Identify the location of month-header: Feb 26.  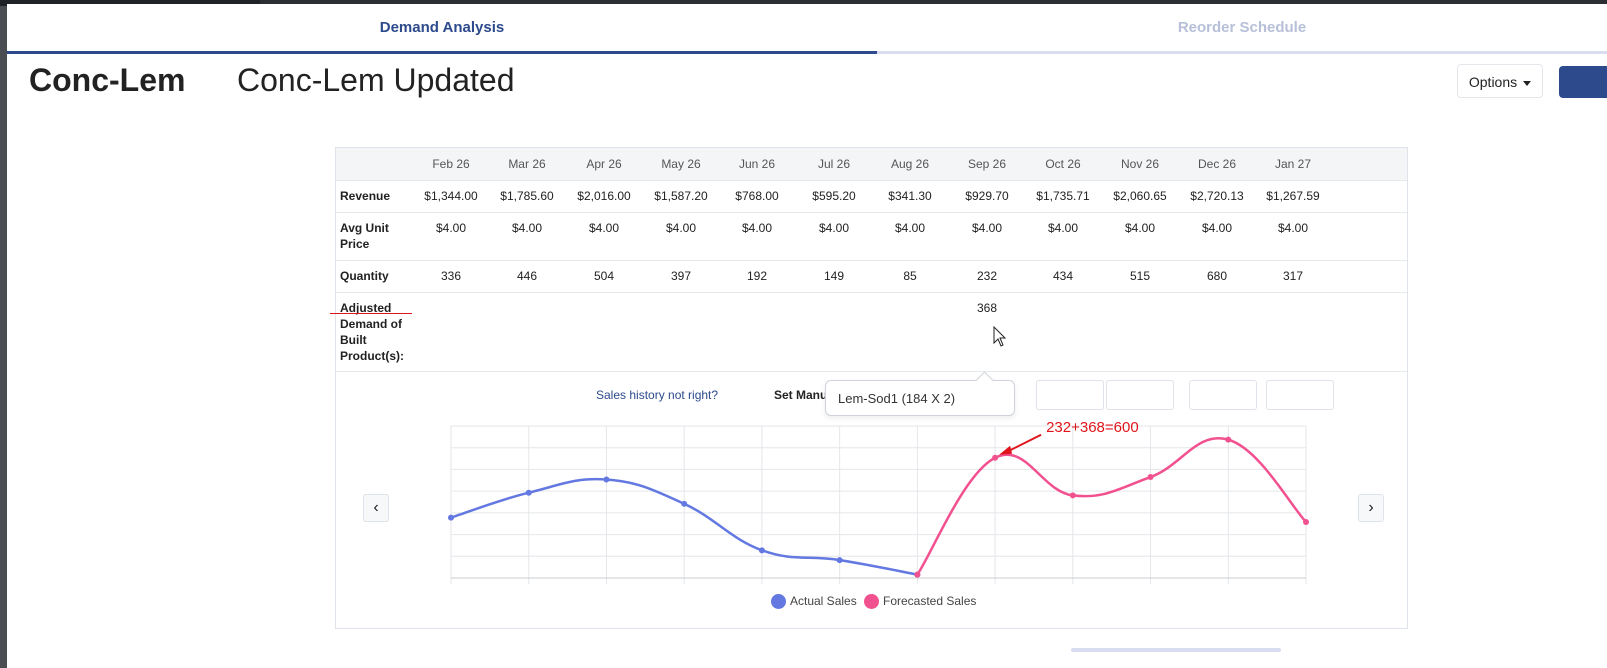
(451, 164).